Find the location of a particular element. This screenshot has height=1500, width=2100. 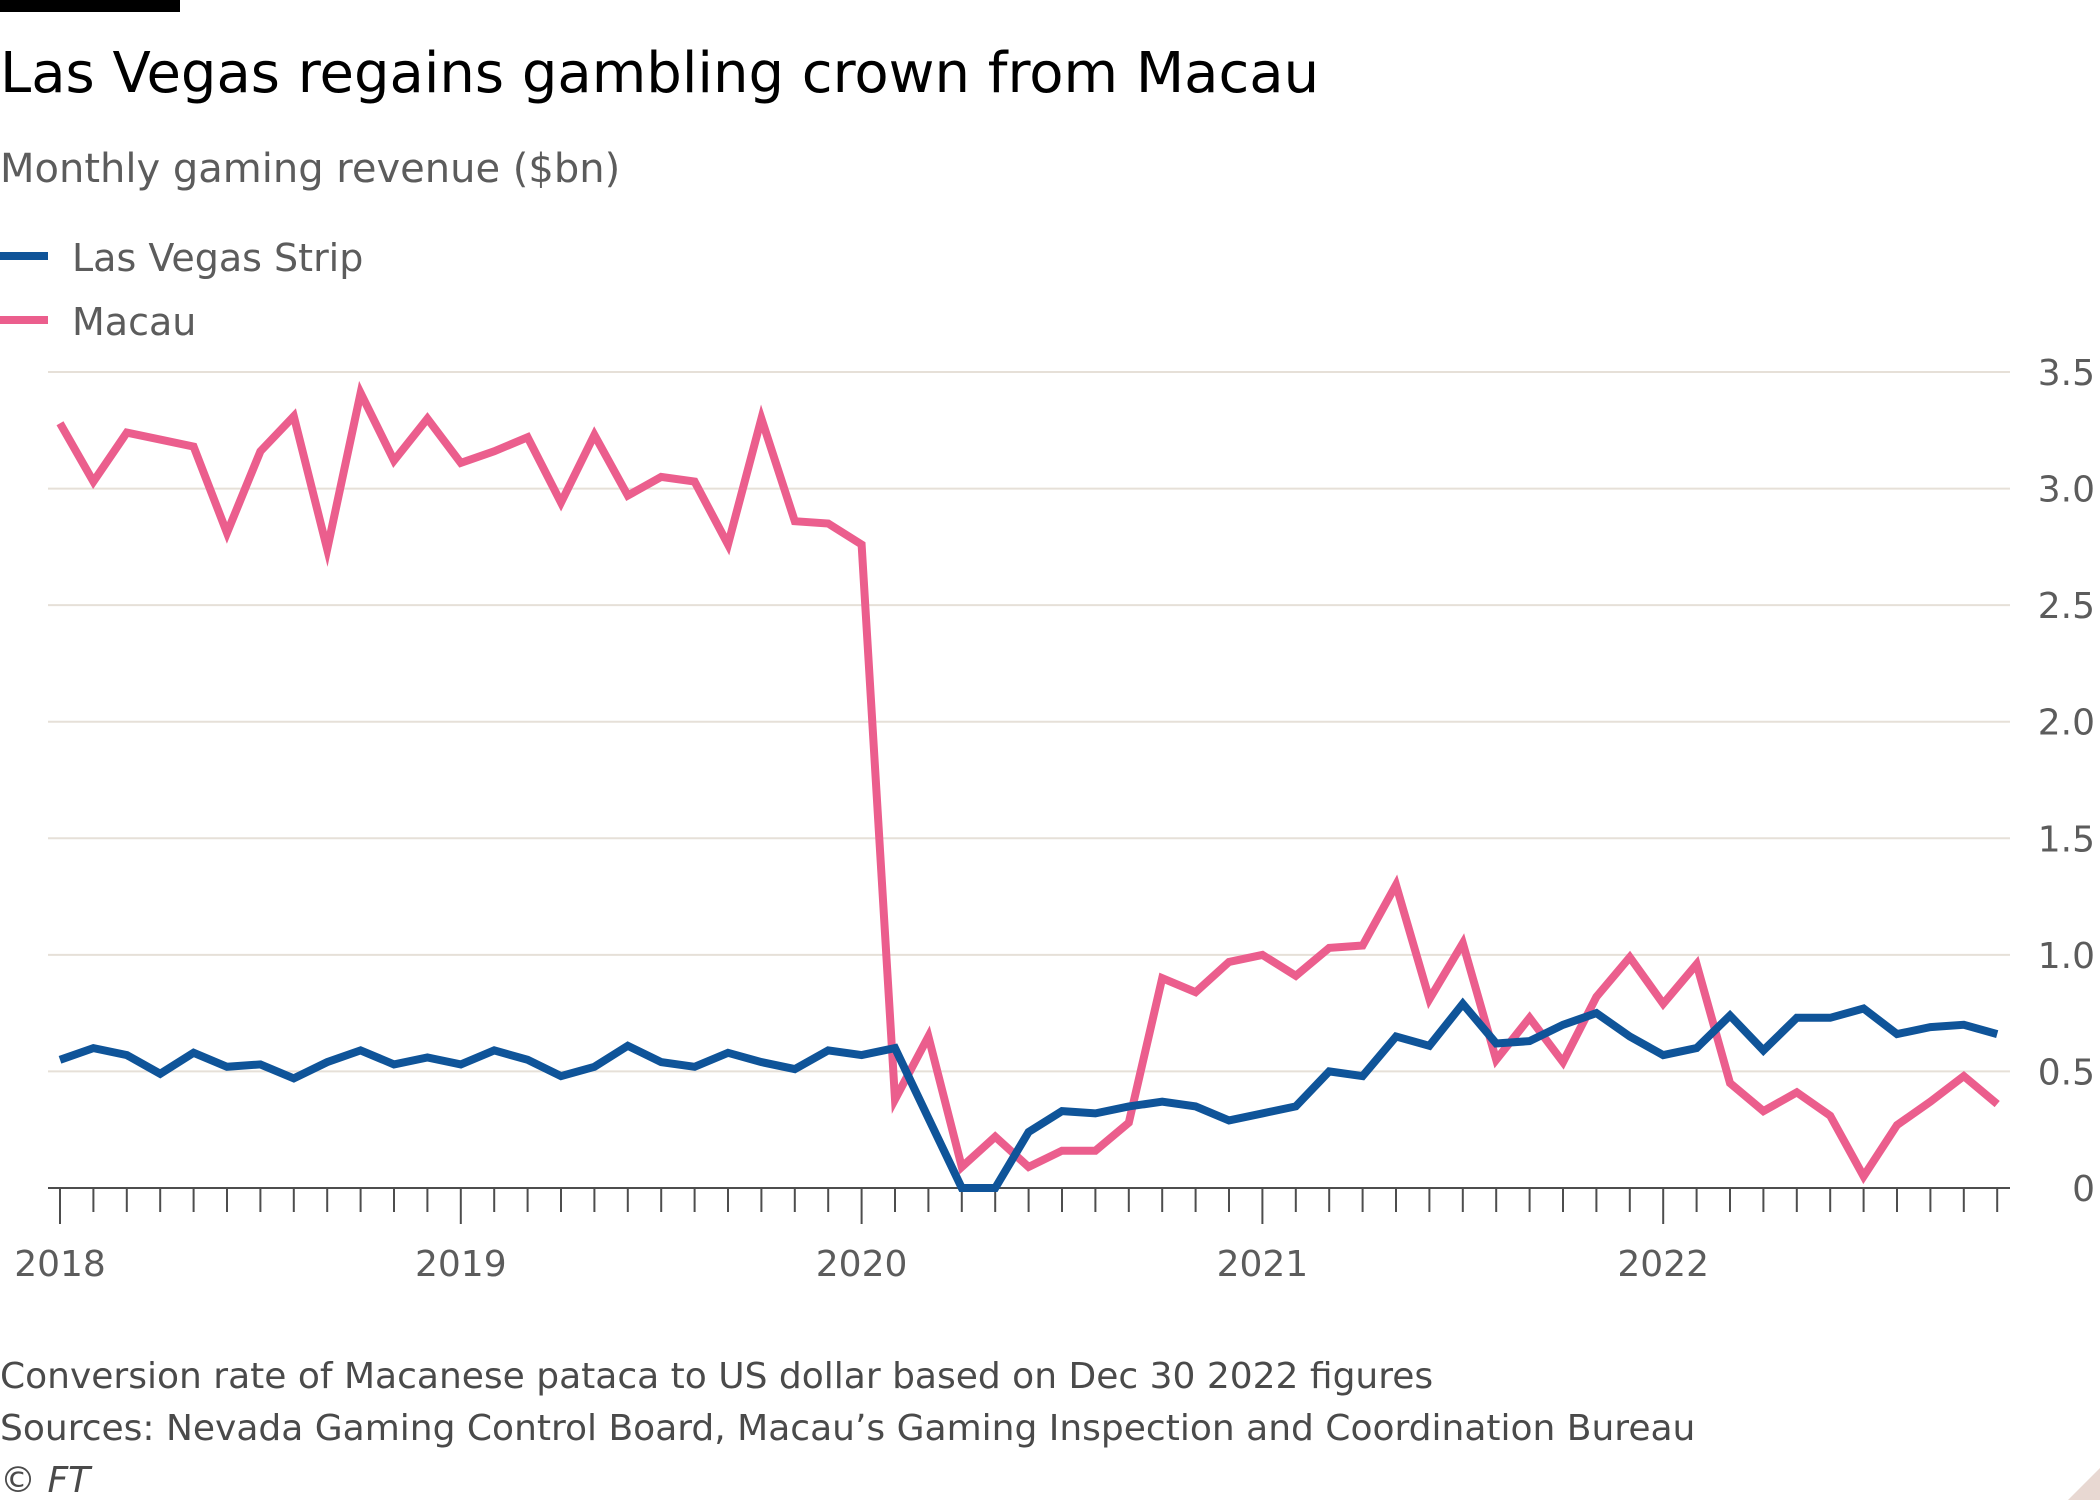

x-axis: 2018 2019 2020 2021 2022 is located at coordinates (1006, 1236).